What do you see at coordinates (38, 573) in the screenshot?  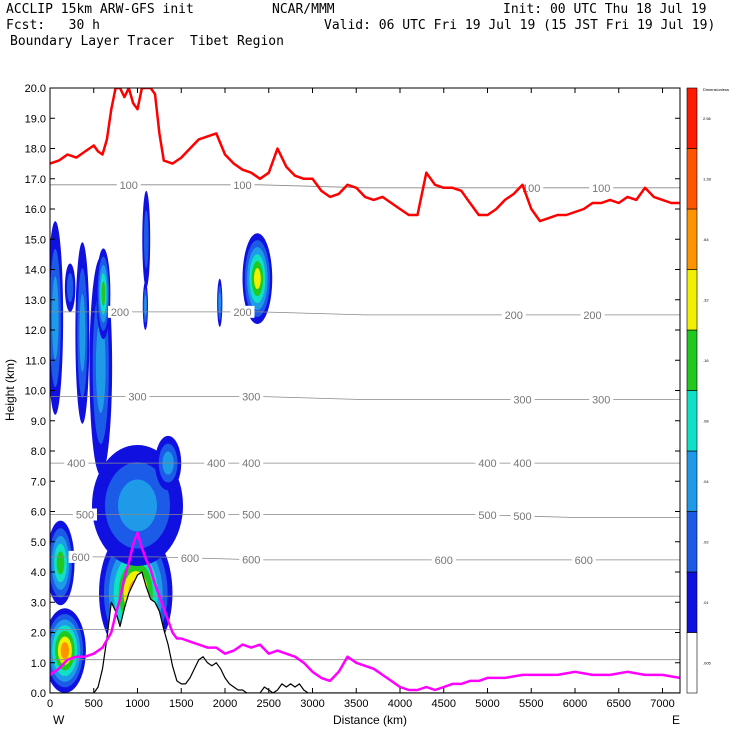 I see `y-tick-label: 4.0` at bounding box center [38, 573].